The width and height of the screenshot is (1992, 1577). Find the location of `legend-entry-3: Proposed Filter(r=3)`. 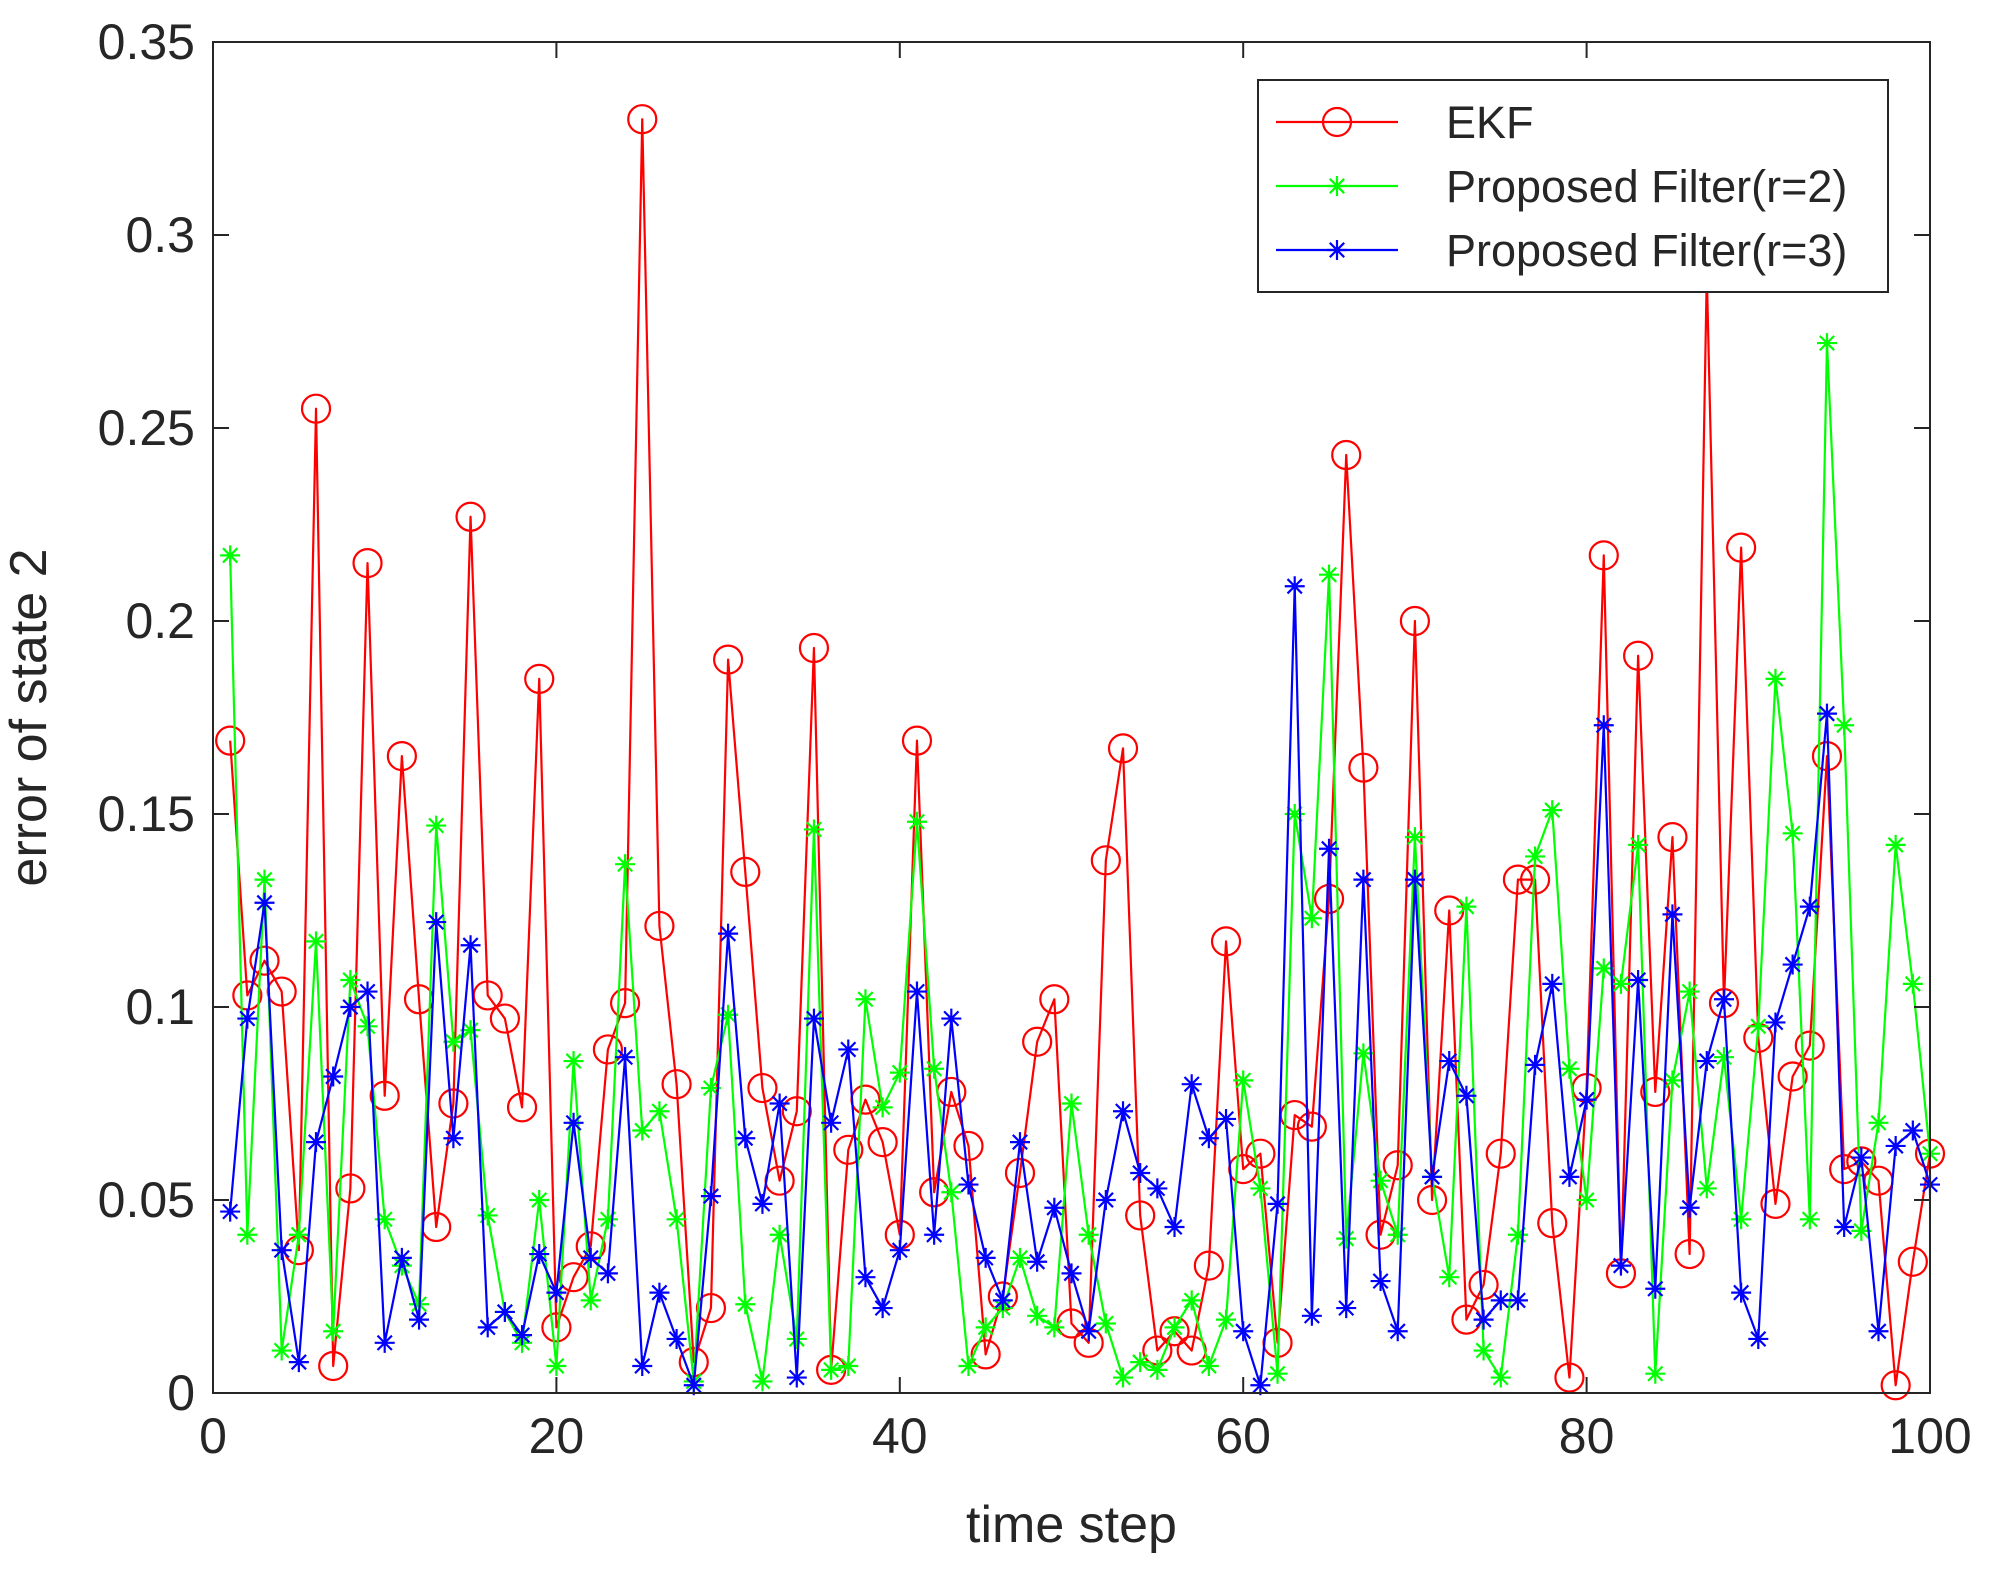

legend-entry-3: Proposed Filter(r=3) is located at coordinates (1561, 250).